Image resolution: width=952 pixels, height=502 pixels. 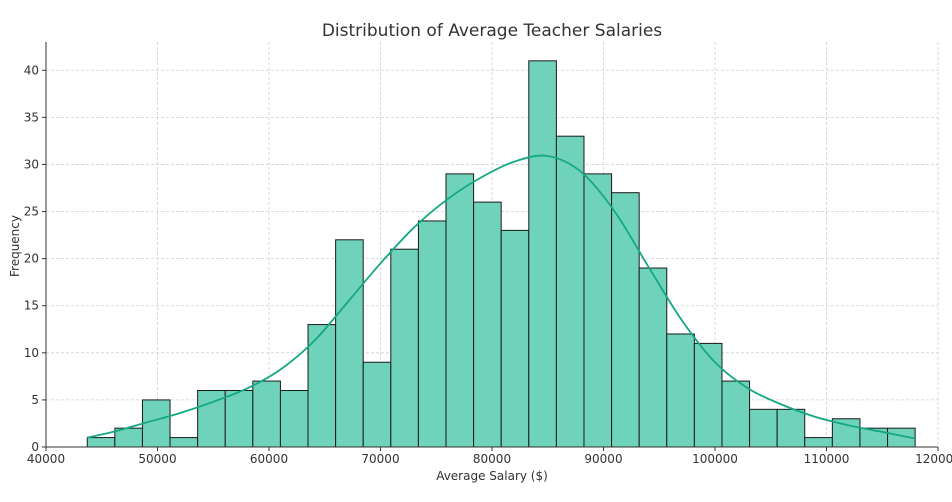 What do you see at coordinates (31, 164) in the screenshot?
I see `y-tick-label: 30` at bounding box center [31, 164].